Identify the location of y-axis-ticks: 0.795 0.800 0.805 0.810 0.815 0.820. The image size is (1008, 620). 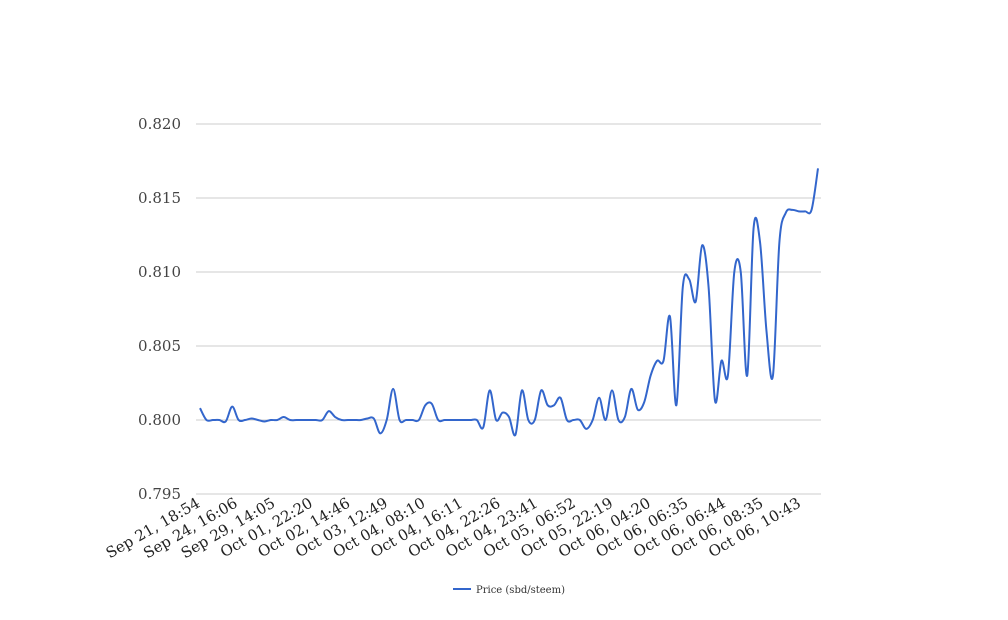
(159, 309).